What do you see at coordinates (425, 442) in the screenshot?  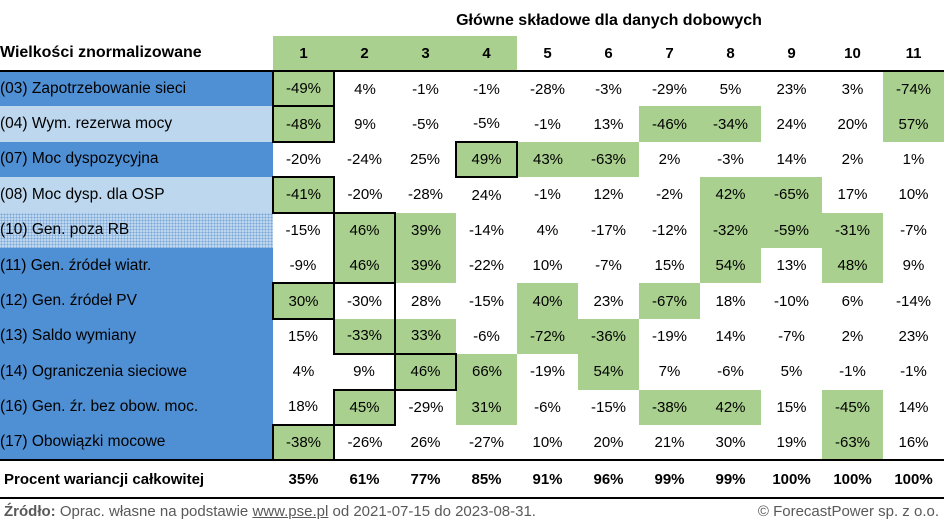 I see `table-cell: 26%` at bounding box center [425, 442].